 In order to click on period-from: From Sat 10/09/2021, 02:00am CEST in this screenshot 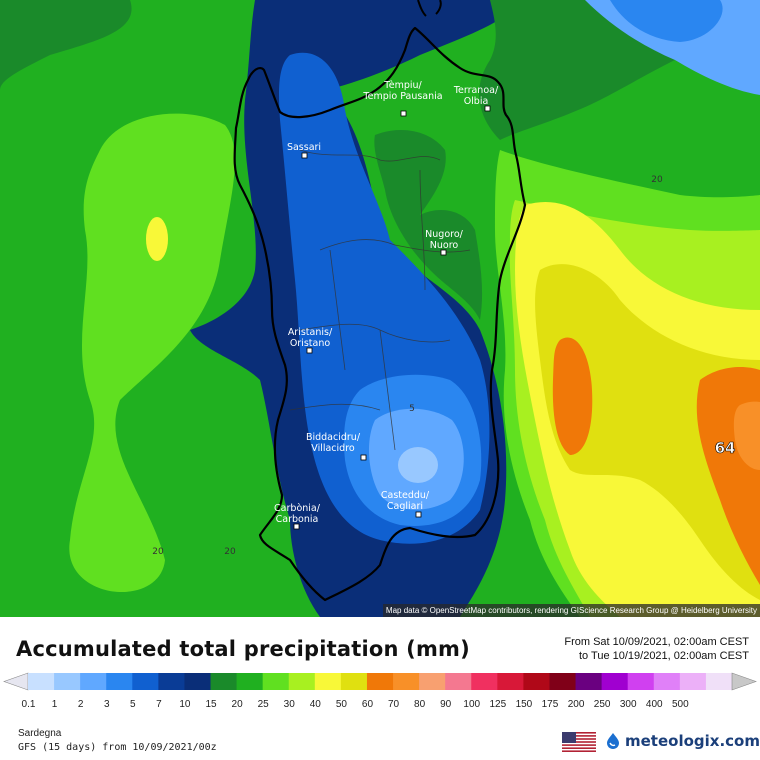, I will do `click(656, 642)`.